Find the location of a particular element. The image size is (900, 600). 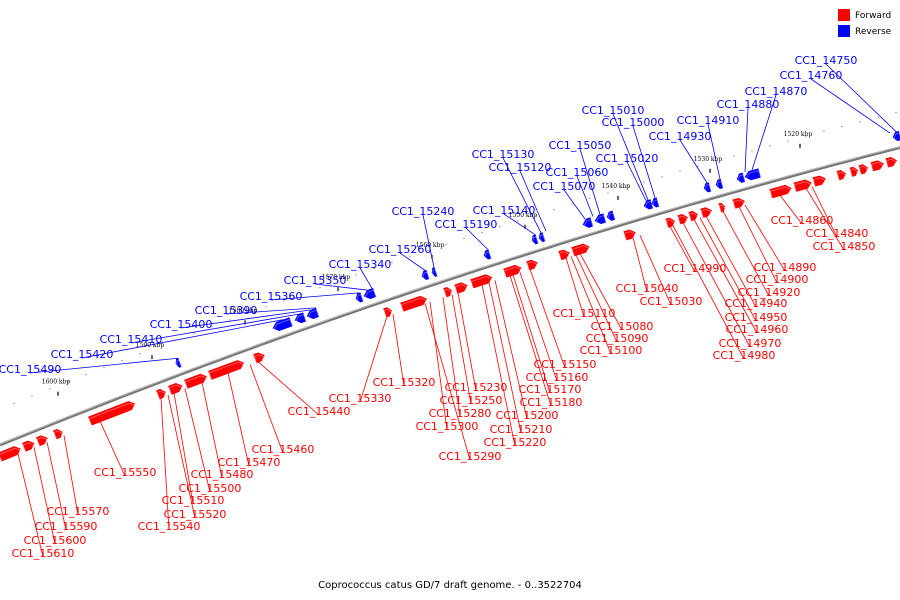

legend-reverse-swatch is located at coordinates (844, 31).